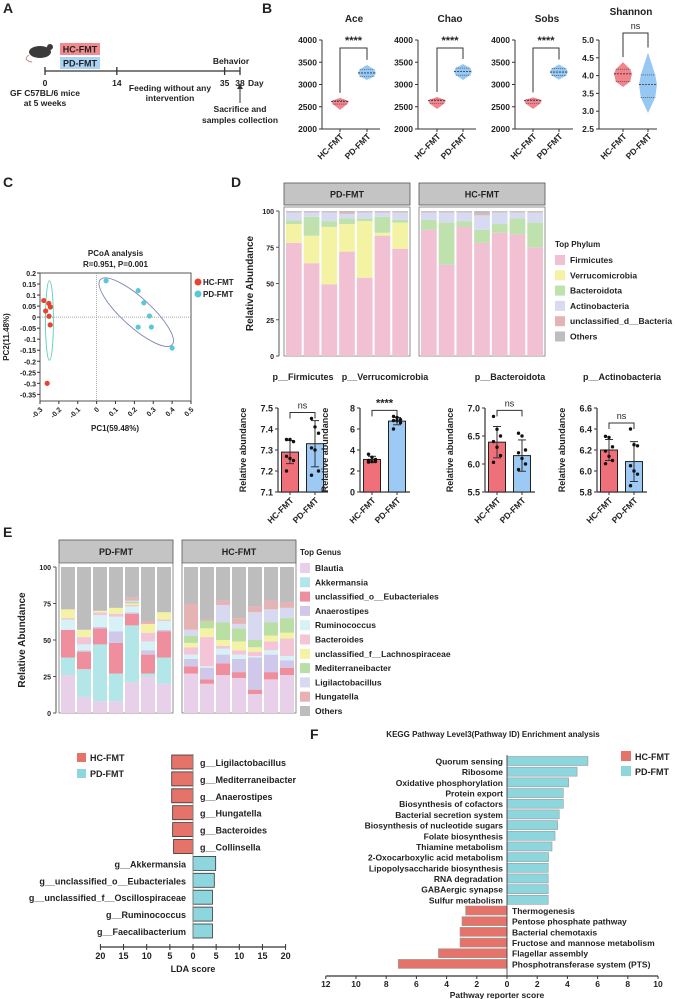 Image resolution: width=677 pixels, height=999 pixels. I want to click on facet-strip, so click(482, 194).